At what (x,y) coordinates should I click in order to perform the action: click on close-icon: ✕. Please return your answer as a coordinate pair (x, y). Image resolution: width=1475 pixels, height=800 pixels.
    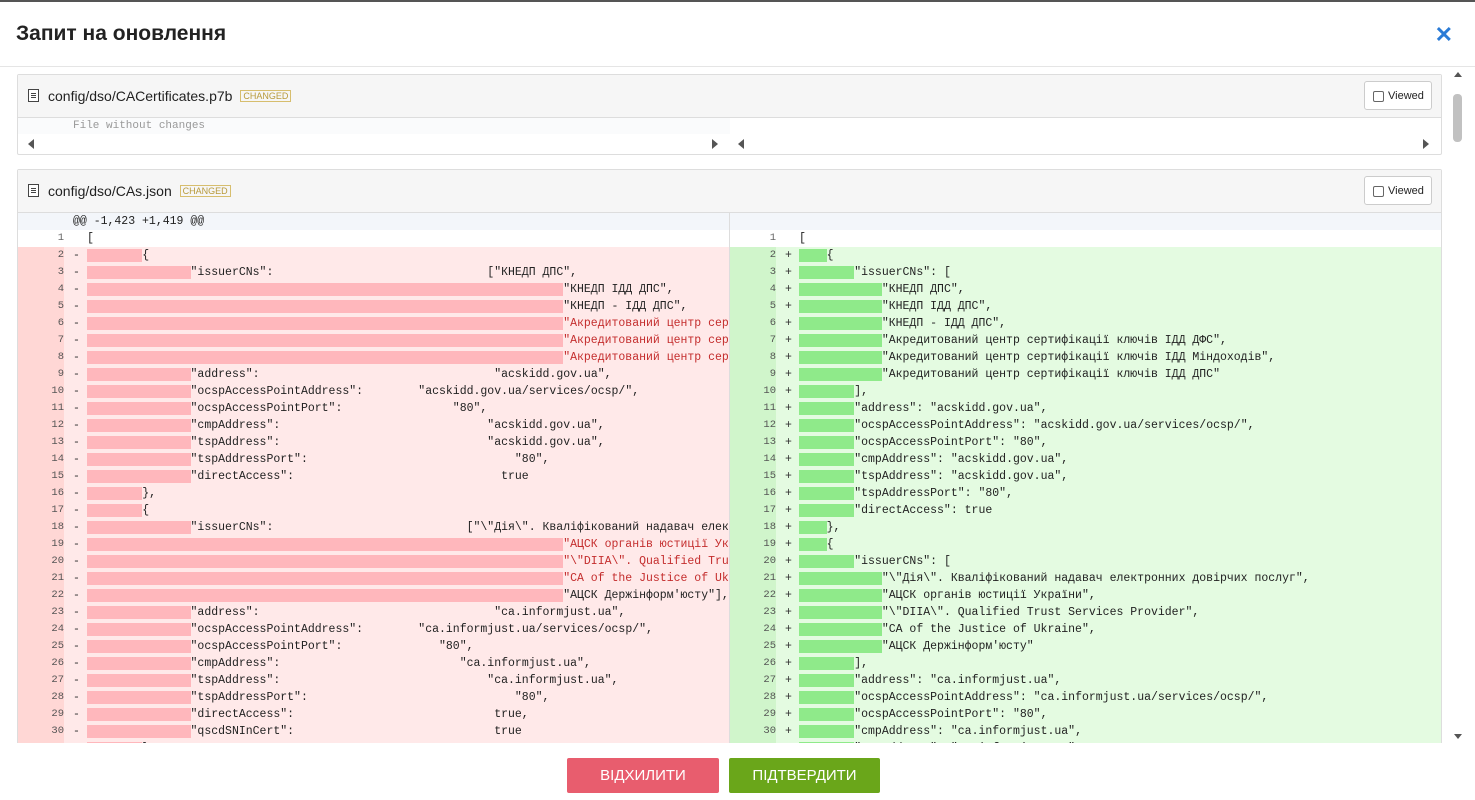
    Looking at the image, I should click on (1443, 34).